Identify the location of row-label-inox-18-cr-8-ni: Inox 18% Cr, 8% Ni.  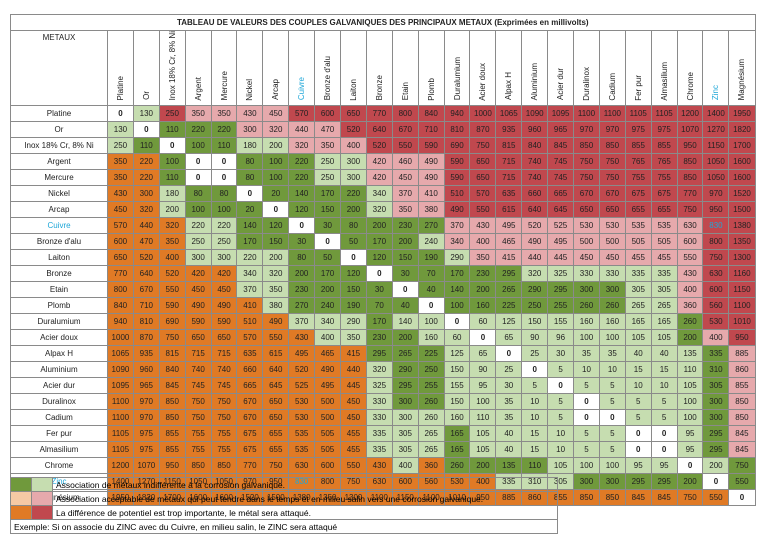
(59, 146).